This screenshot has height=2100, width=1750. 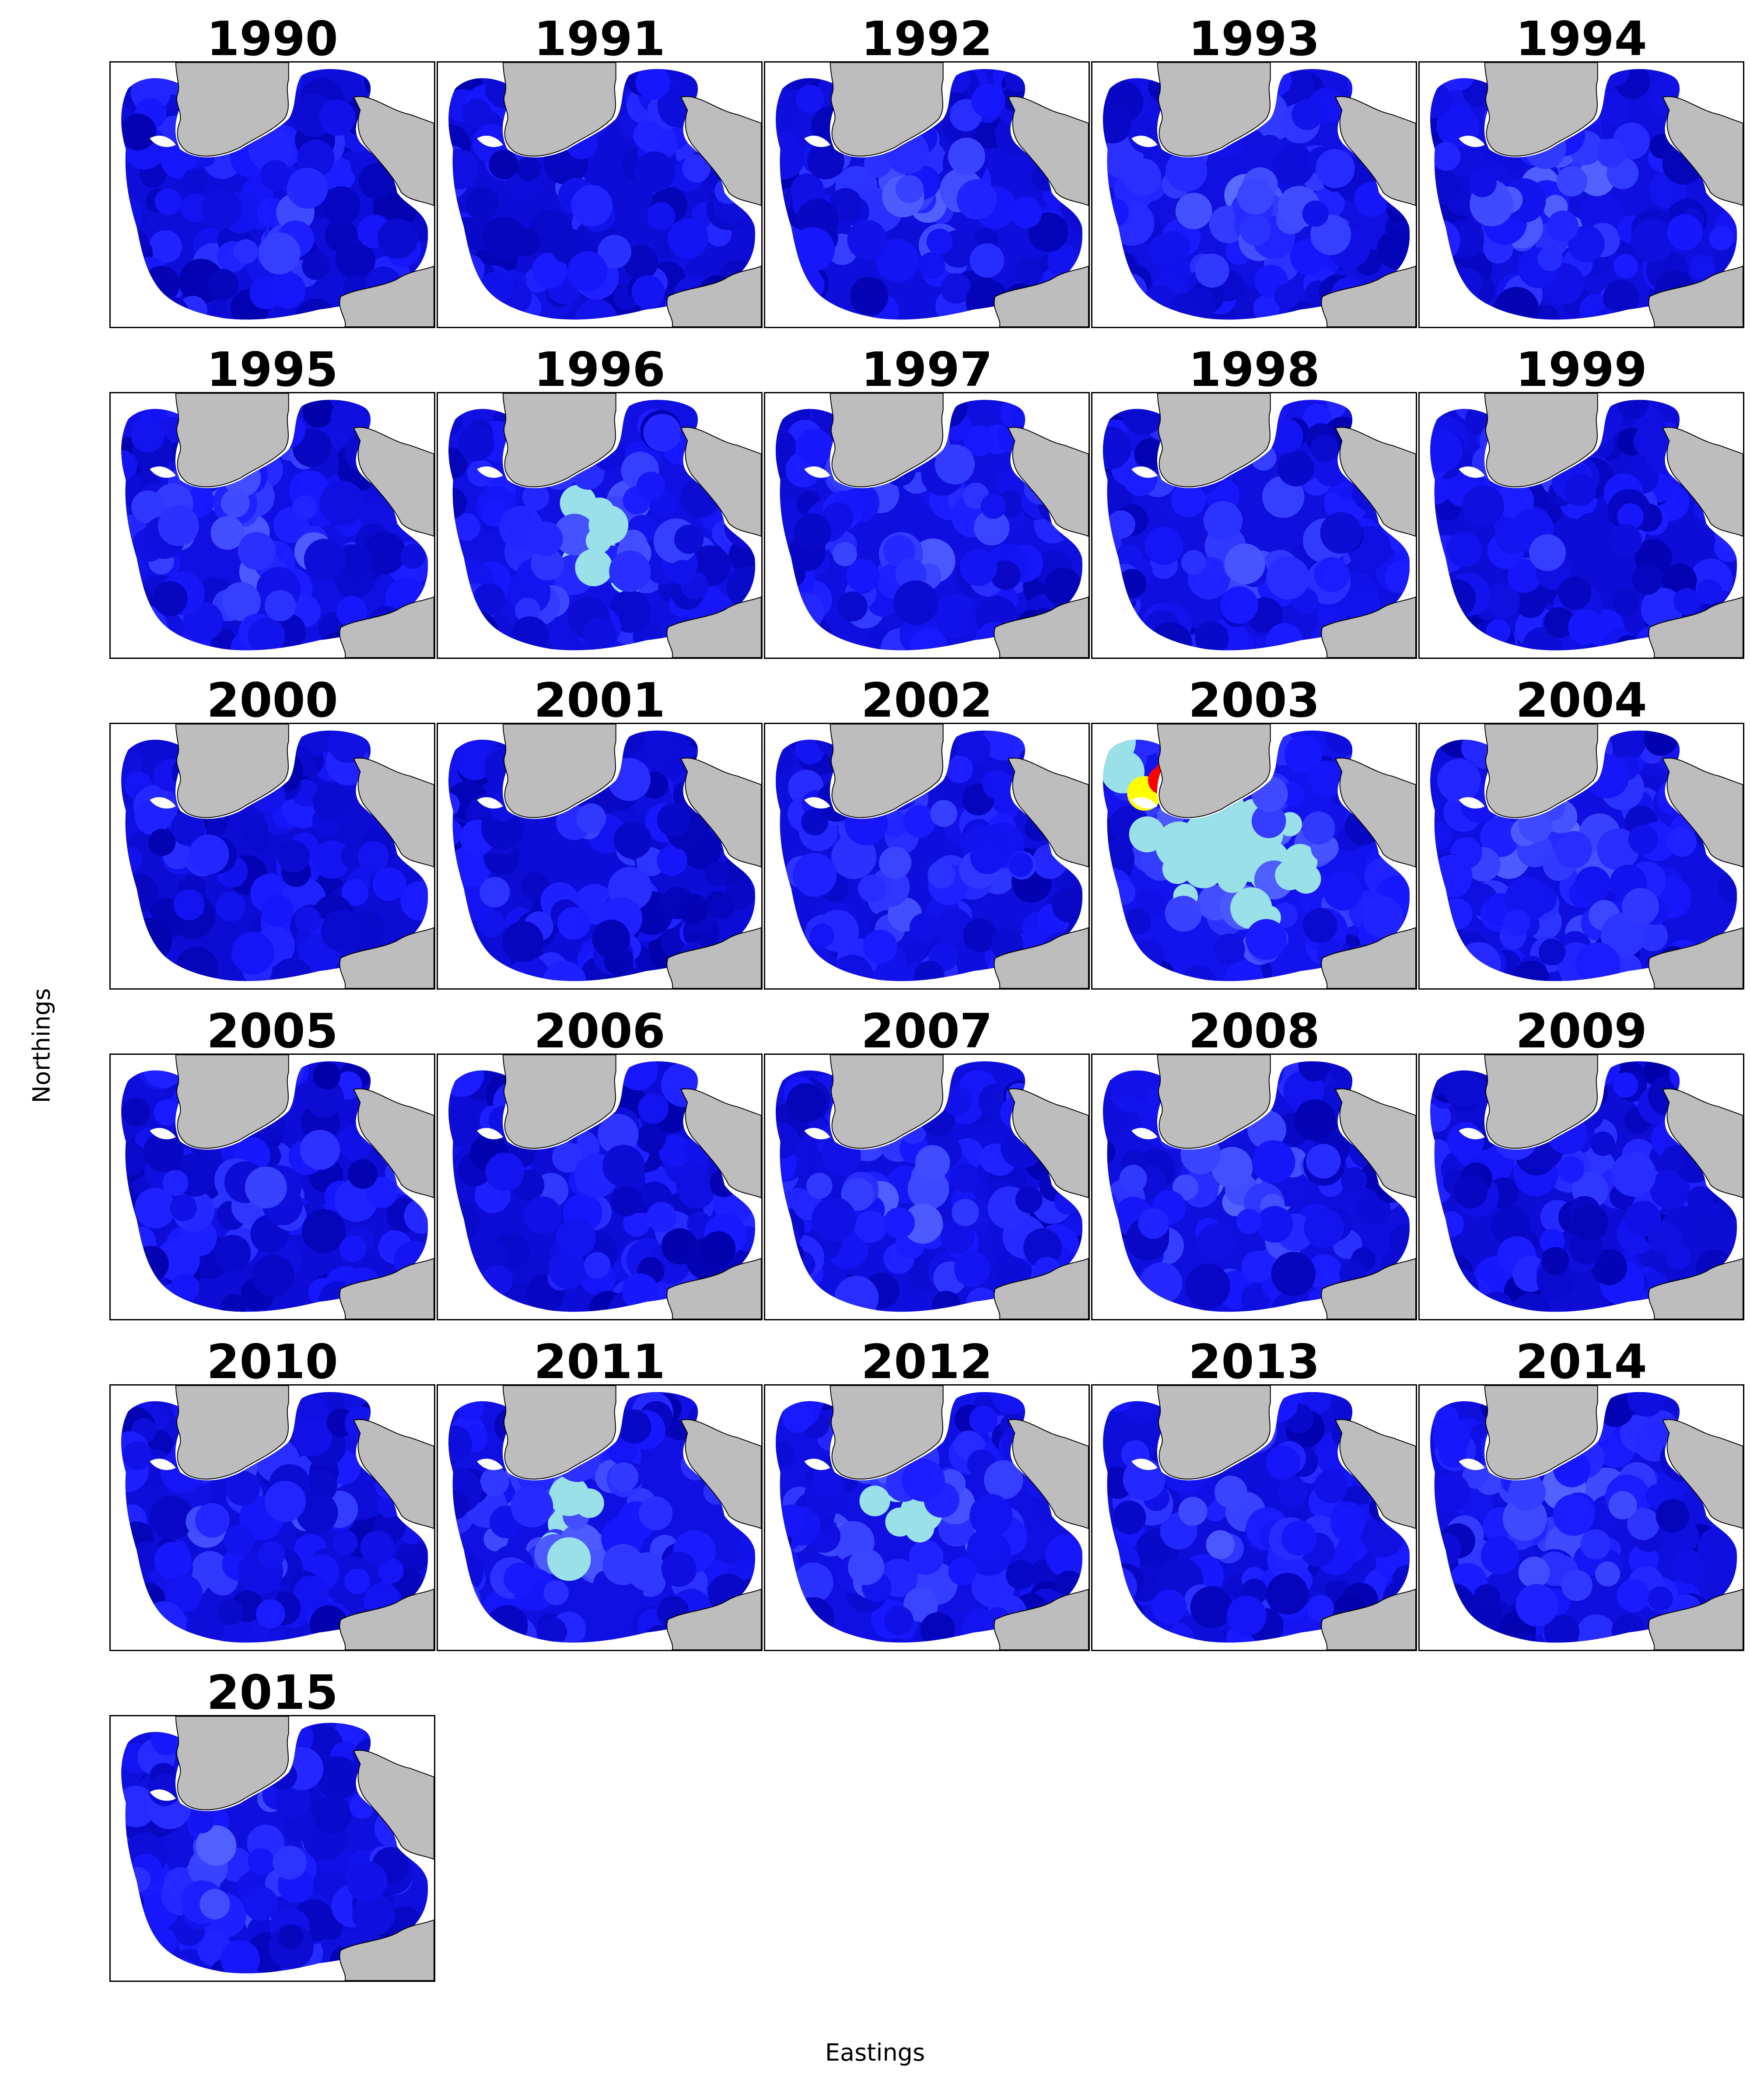 I want to click on map-panel-2008: 2008, so click(x=1254, y=1164).